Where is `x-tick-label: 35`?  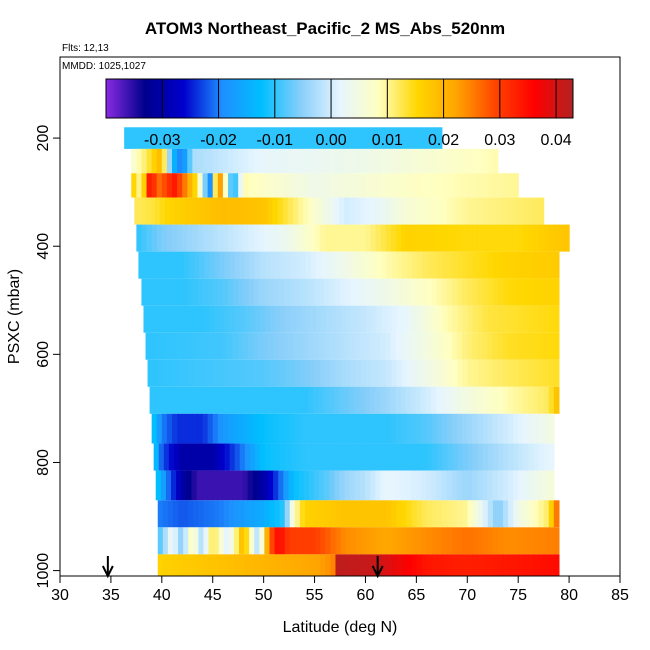
x-tick-label: 35 is located at coordinates (111, 595).